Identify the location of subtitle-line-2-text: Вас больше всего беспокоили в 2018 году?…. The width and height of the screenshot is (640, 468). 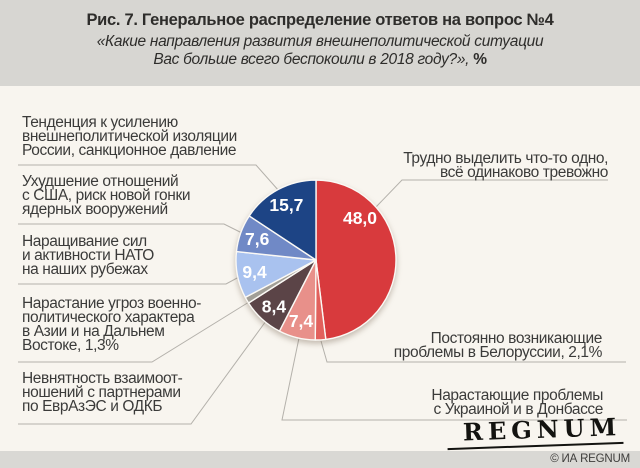
(311, 59).